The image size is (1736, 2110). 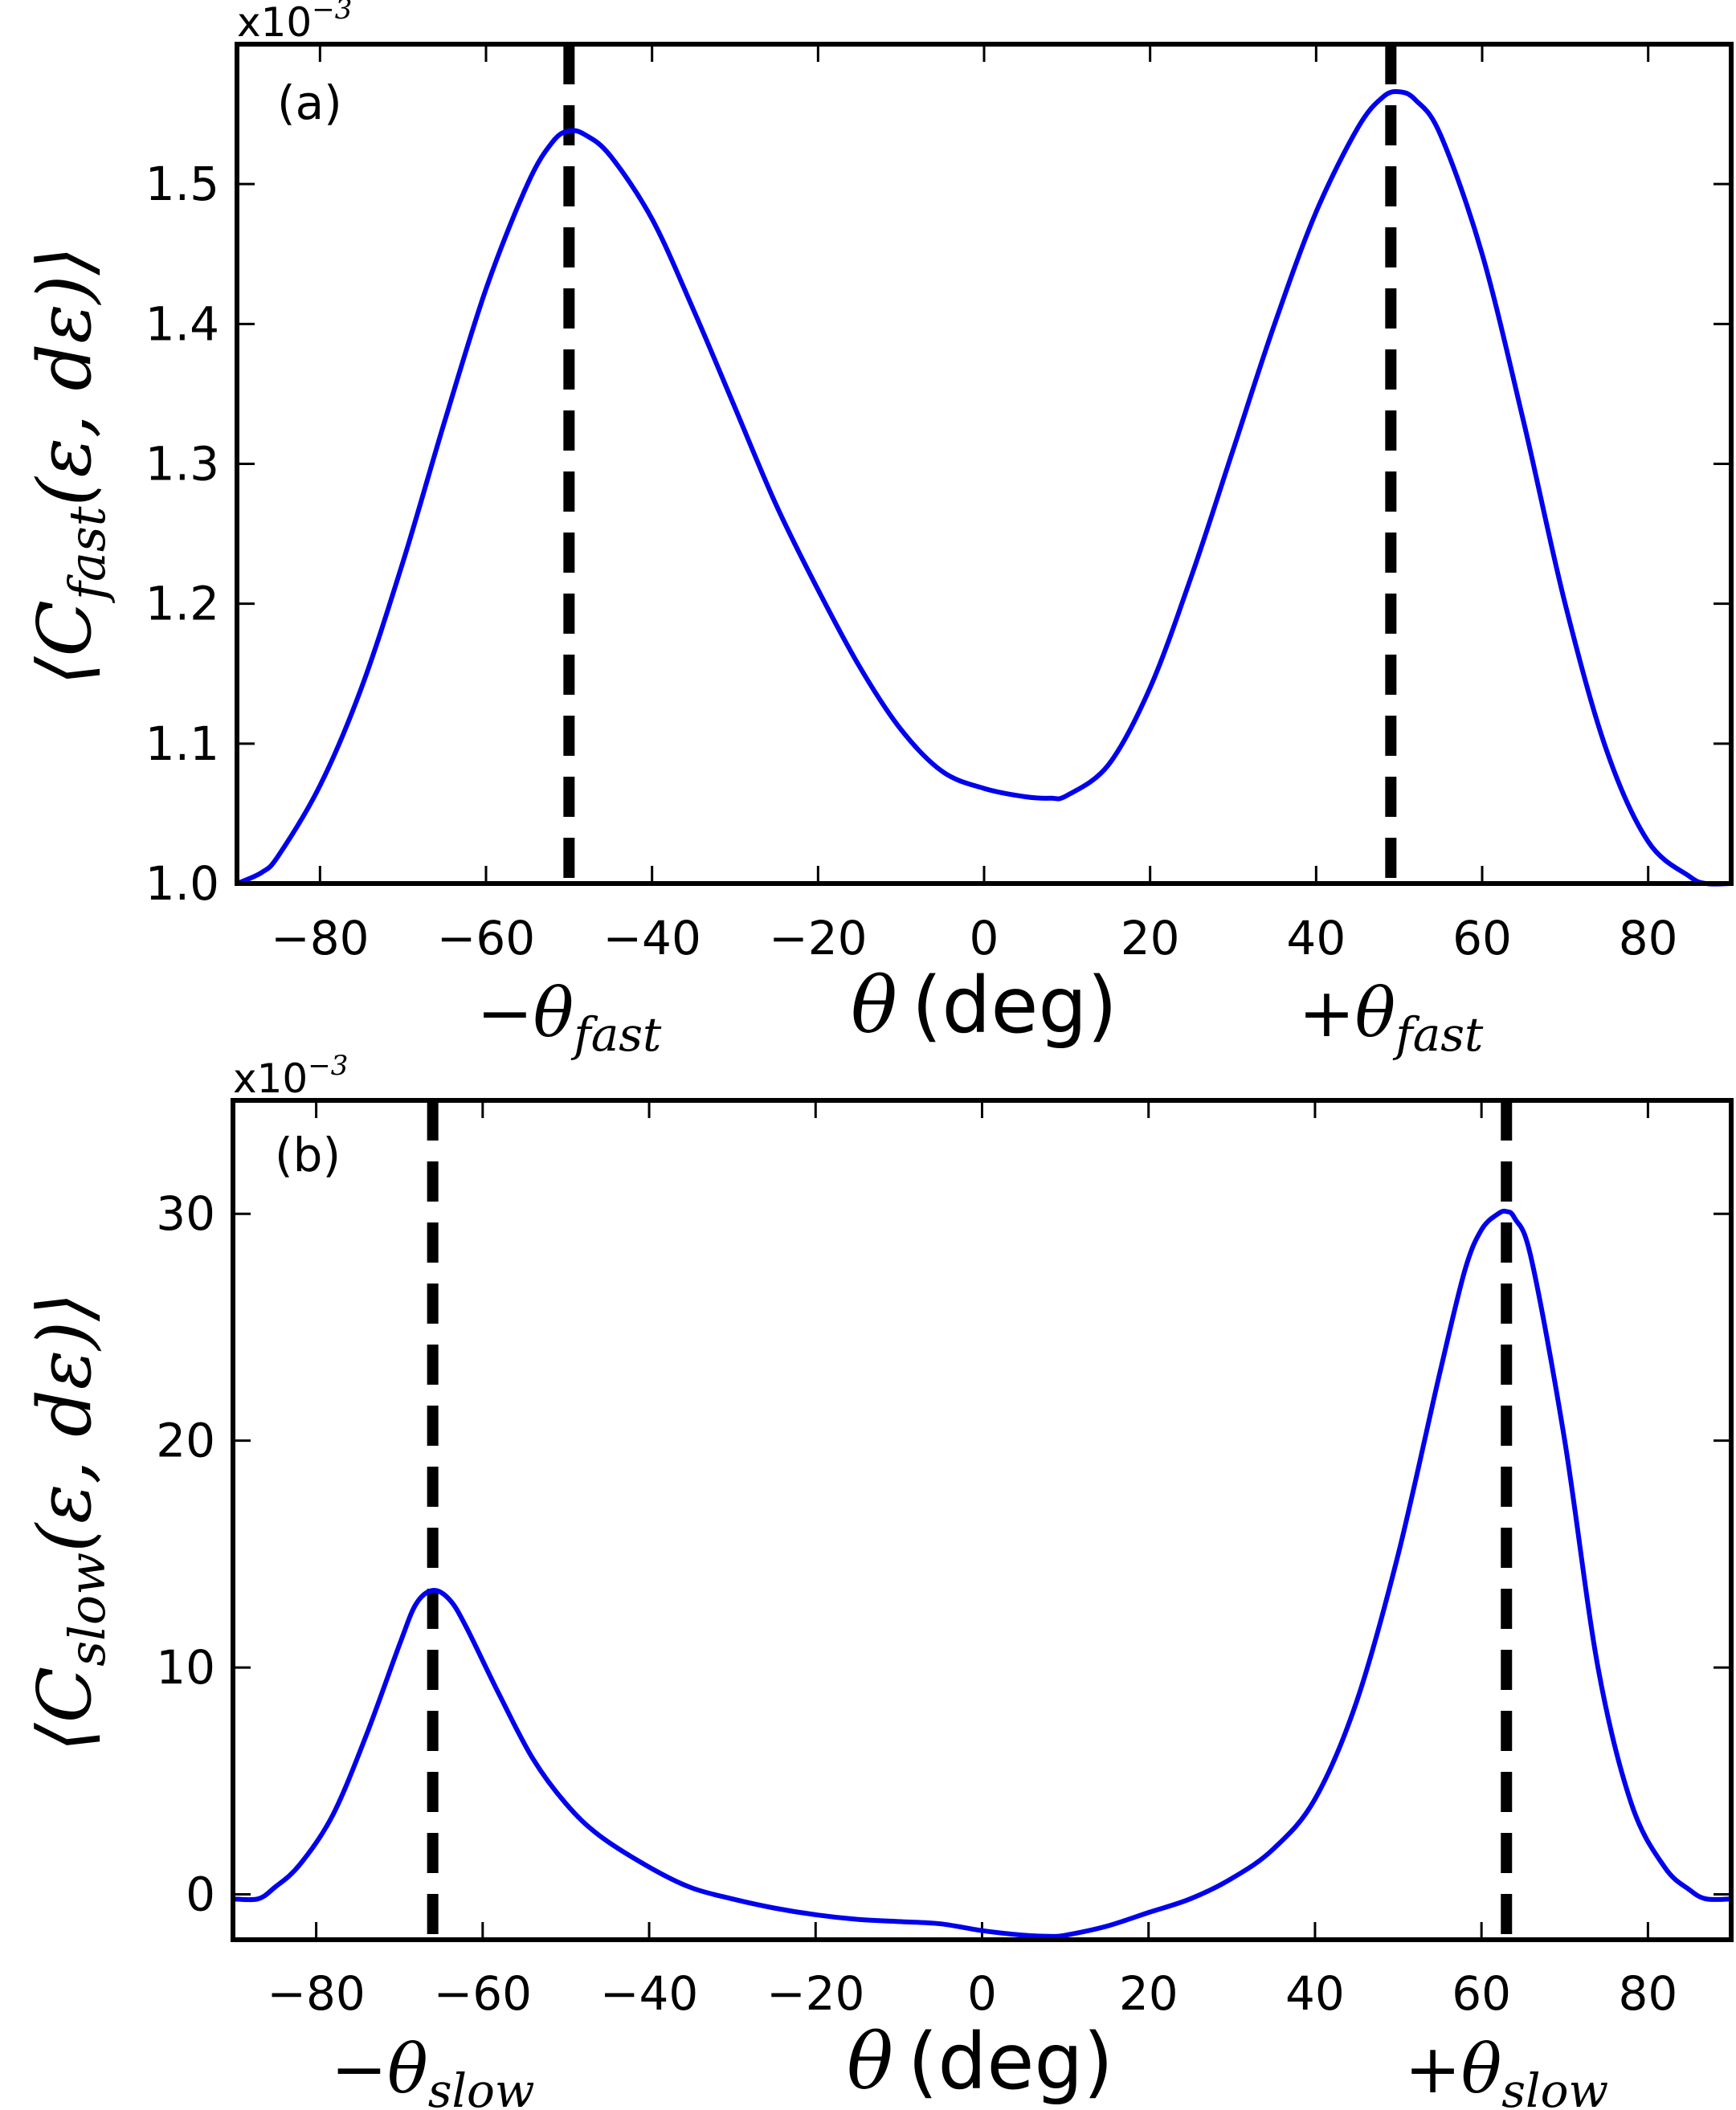 I want to click on x-tick-labels-b: −80 −60 −40 −20 0 20 40 60 80, so click(x=972, y=1993).